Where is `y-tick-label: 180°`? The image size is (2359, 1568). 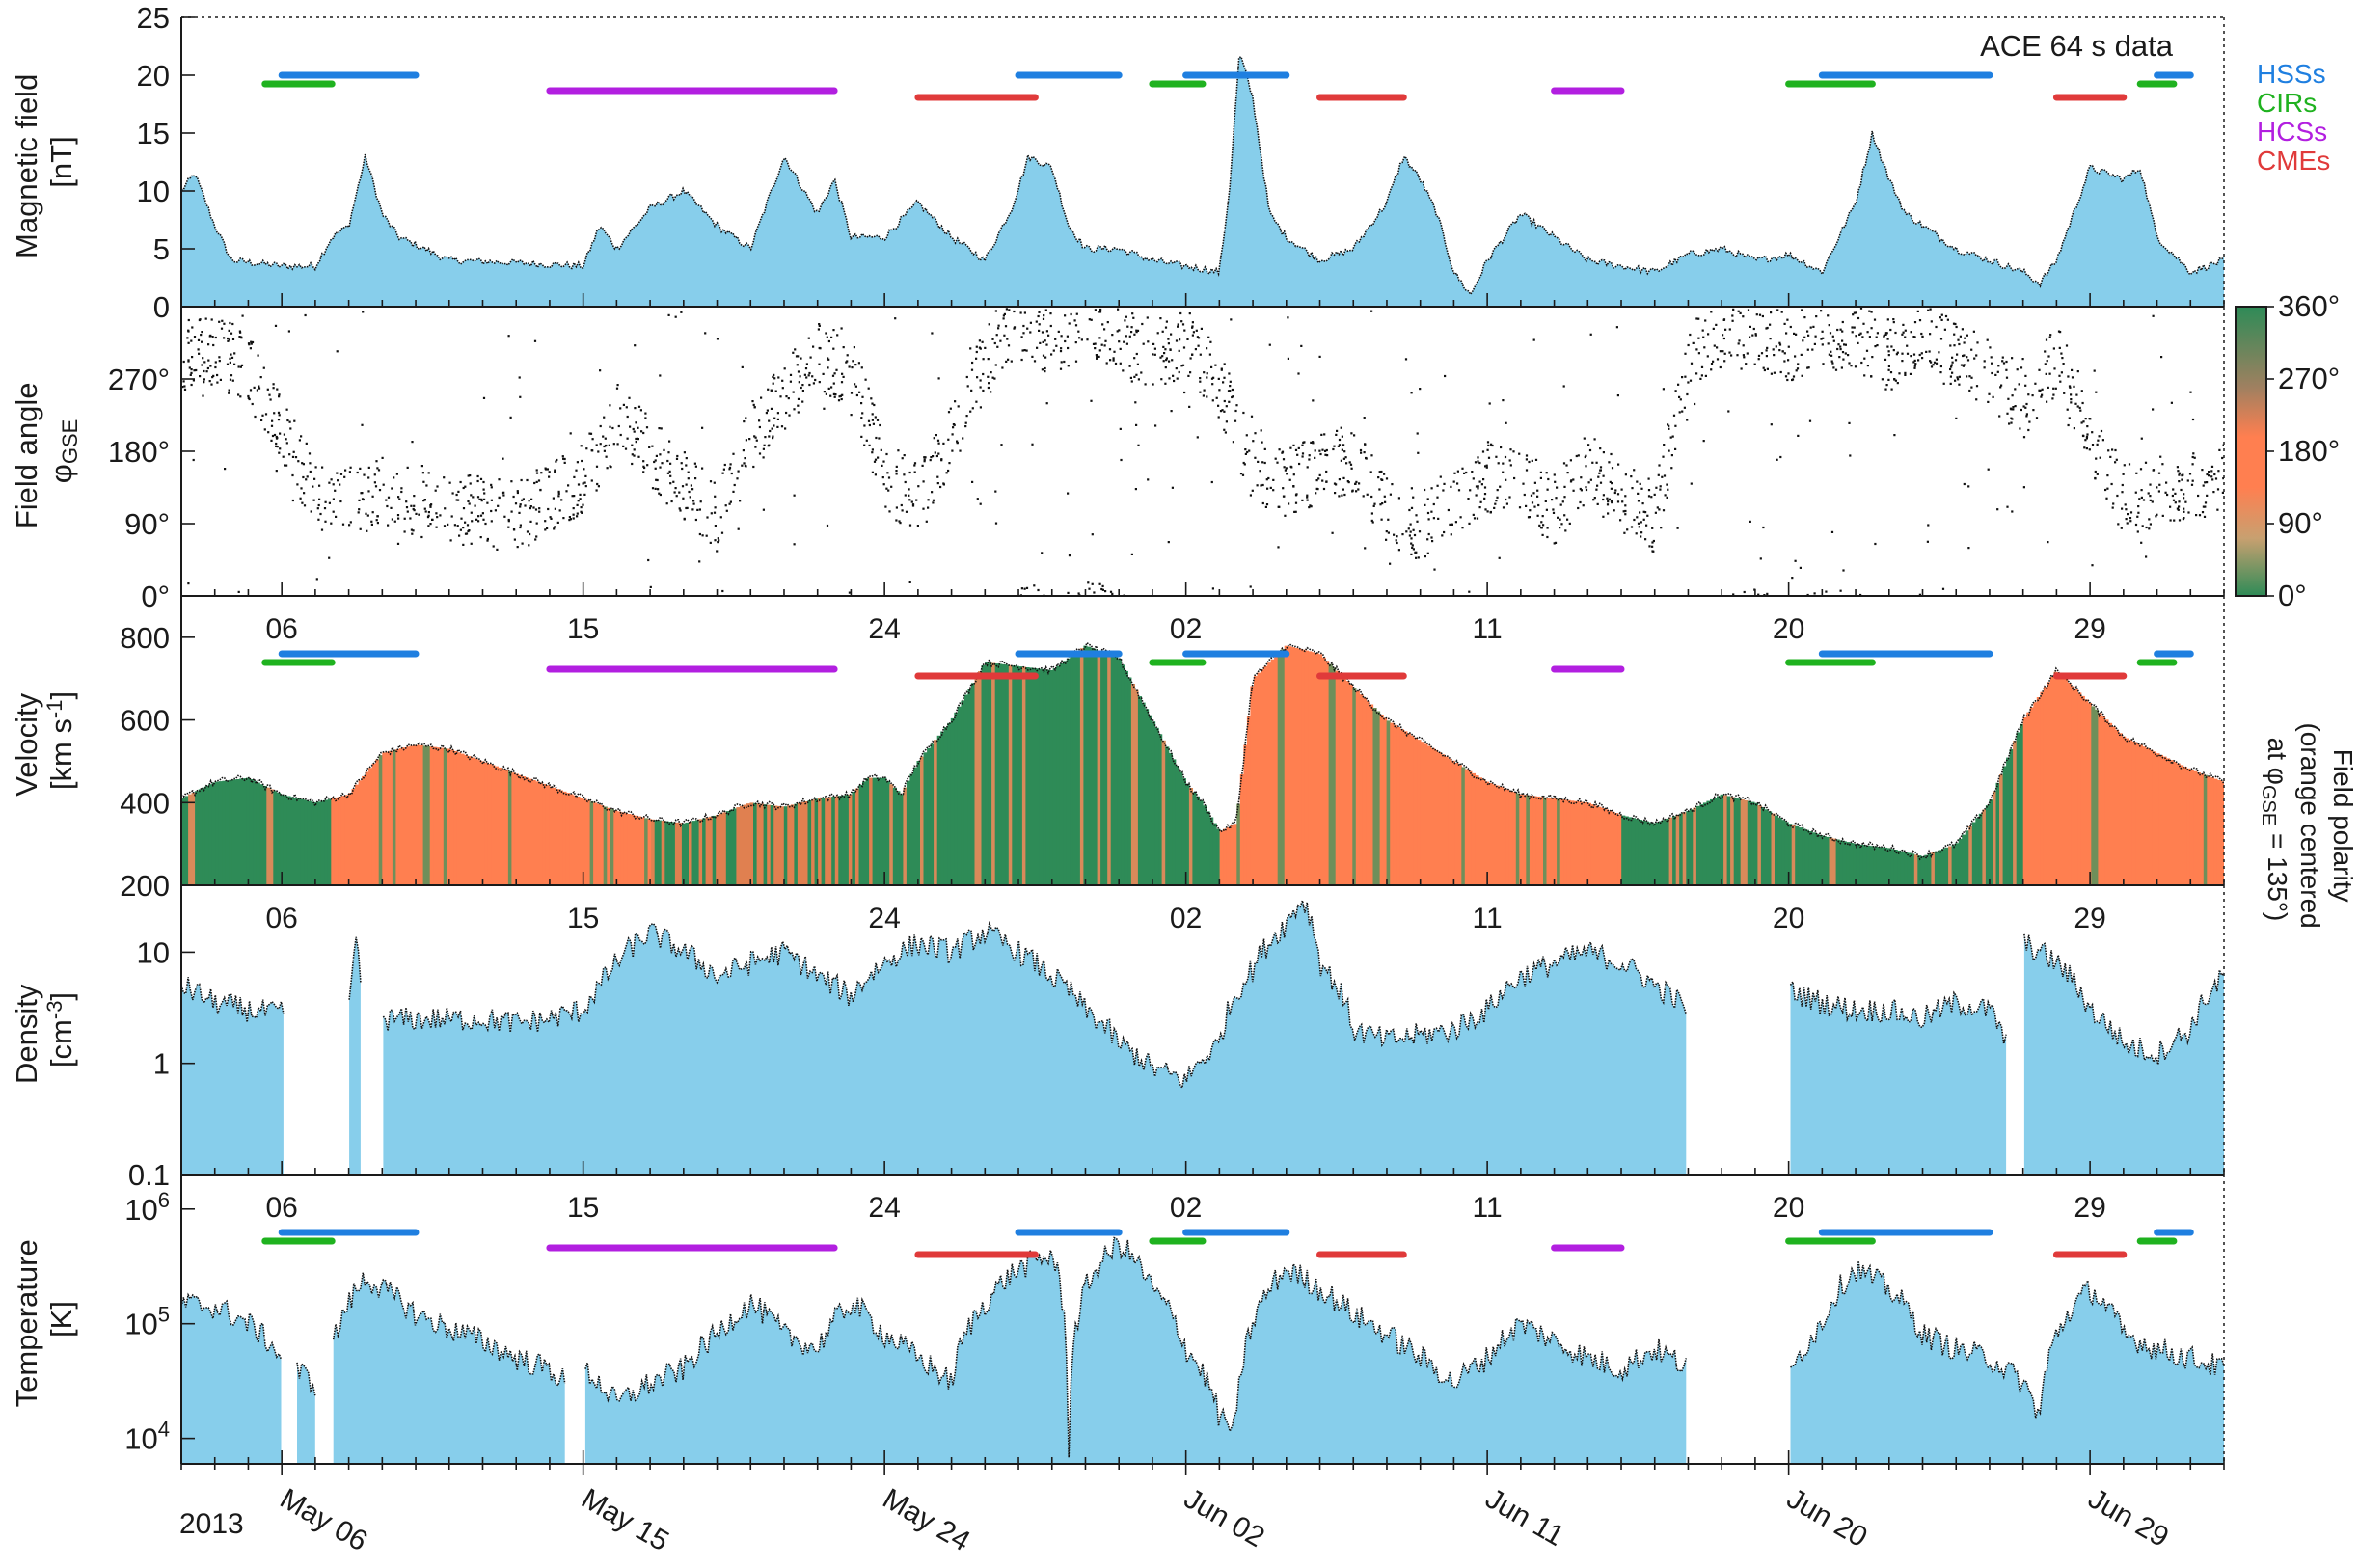
y-tick-label: 180° is located at coordinates (139, 452).